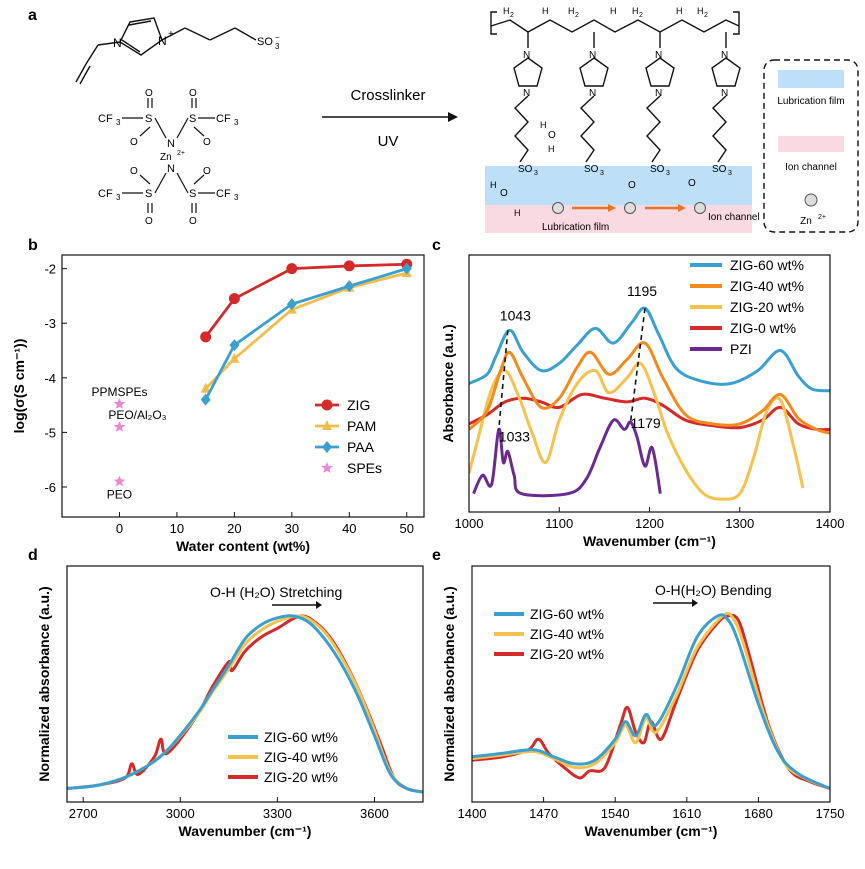  What do you see at coordinates (682, 208) in the screenshot?
I see `transport-arrow-2-head` at bounding box center [682, 208].